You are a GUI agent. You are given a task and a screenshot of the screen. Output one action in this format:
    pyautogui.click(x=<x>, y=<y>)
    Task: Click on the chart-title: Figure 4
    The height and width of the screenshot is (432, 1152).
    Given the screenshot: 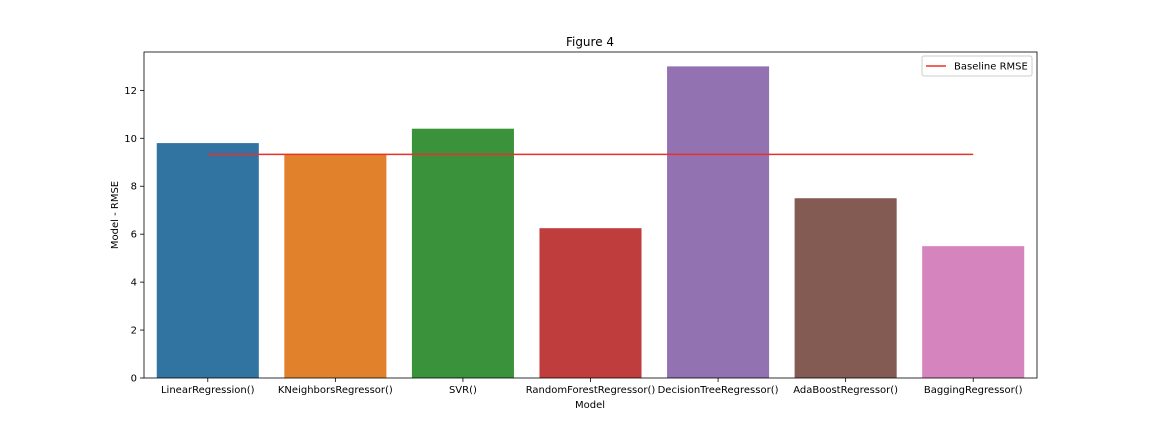 What is the action you would take?
    pyautogui.click(x=590, y=42)
    